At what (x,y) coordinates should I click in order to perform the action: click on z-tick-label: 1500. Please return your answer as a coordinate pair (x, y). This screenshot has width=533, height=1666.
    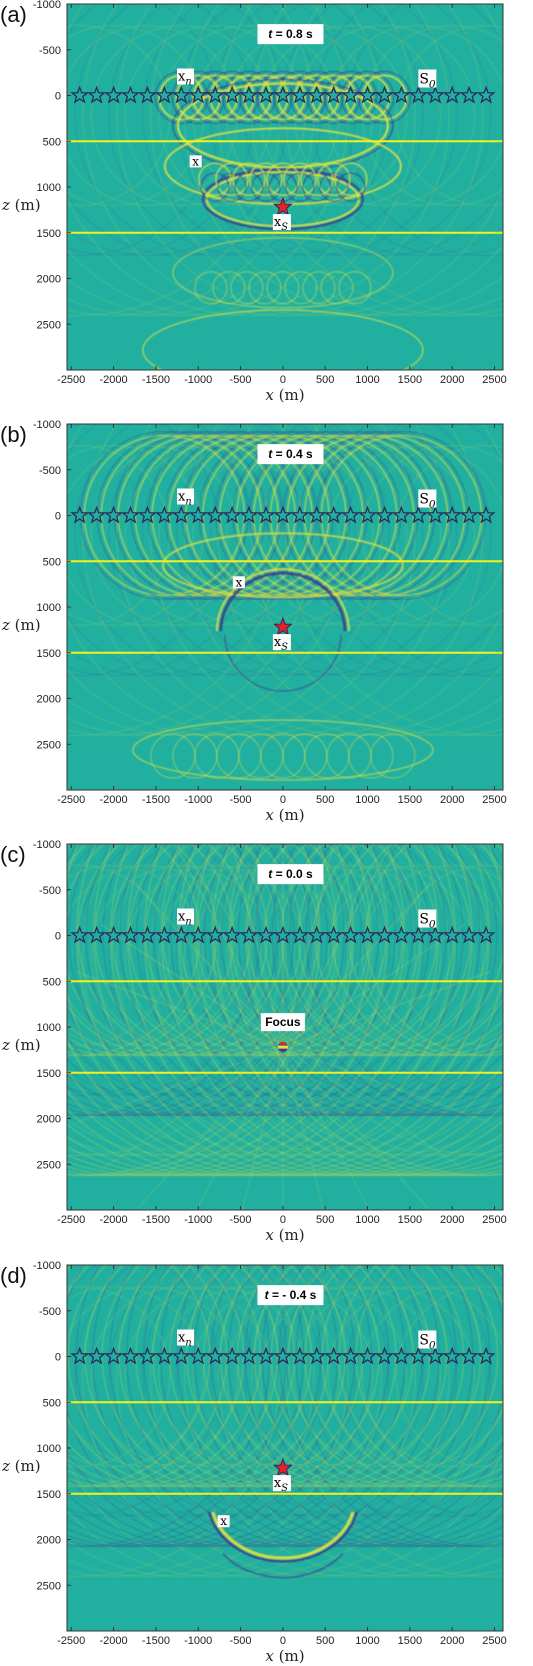
    Looking at the image, I should click on (49, 1074).